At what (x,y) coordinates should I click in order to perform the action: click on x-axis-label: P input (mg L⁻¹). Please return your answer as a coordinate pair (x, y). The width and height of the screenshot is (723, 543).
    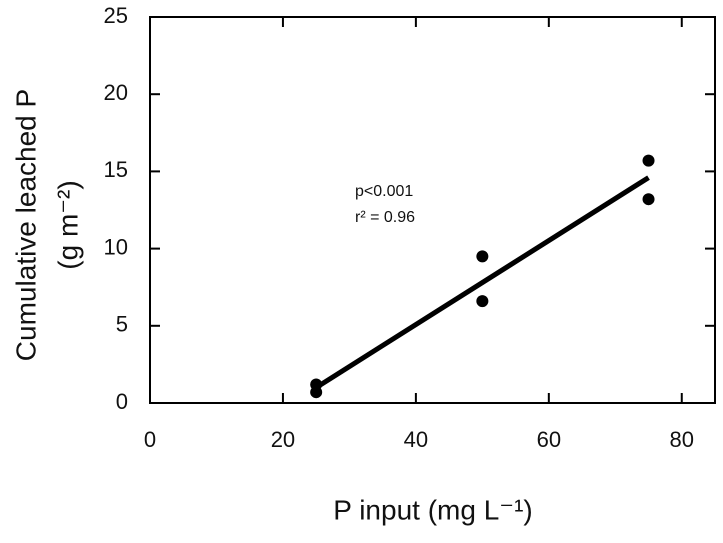
    Looking at the image, I should click on (432, 509).